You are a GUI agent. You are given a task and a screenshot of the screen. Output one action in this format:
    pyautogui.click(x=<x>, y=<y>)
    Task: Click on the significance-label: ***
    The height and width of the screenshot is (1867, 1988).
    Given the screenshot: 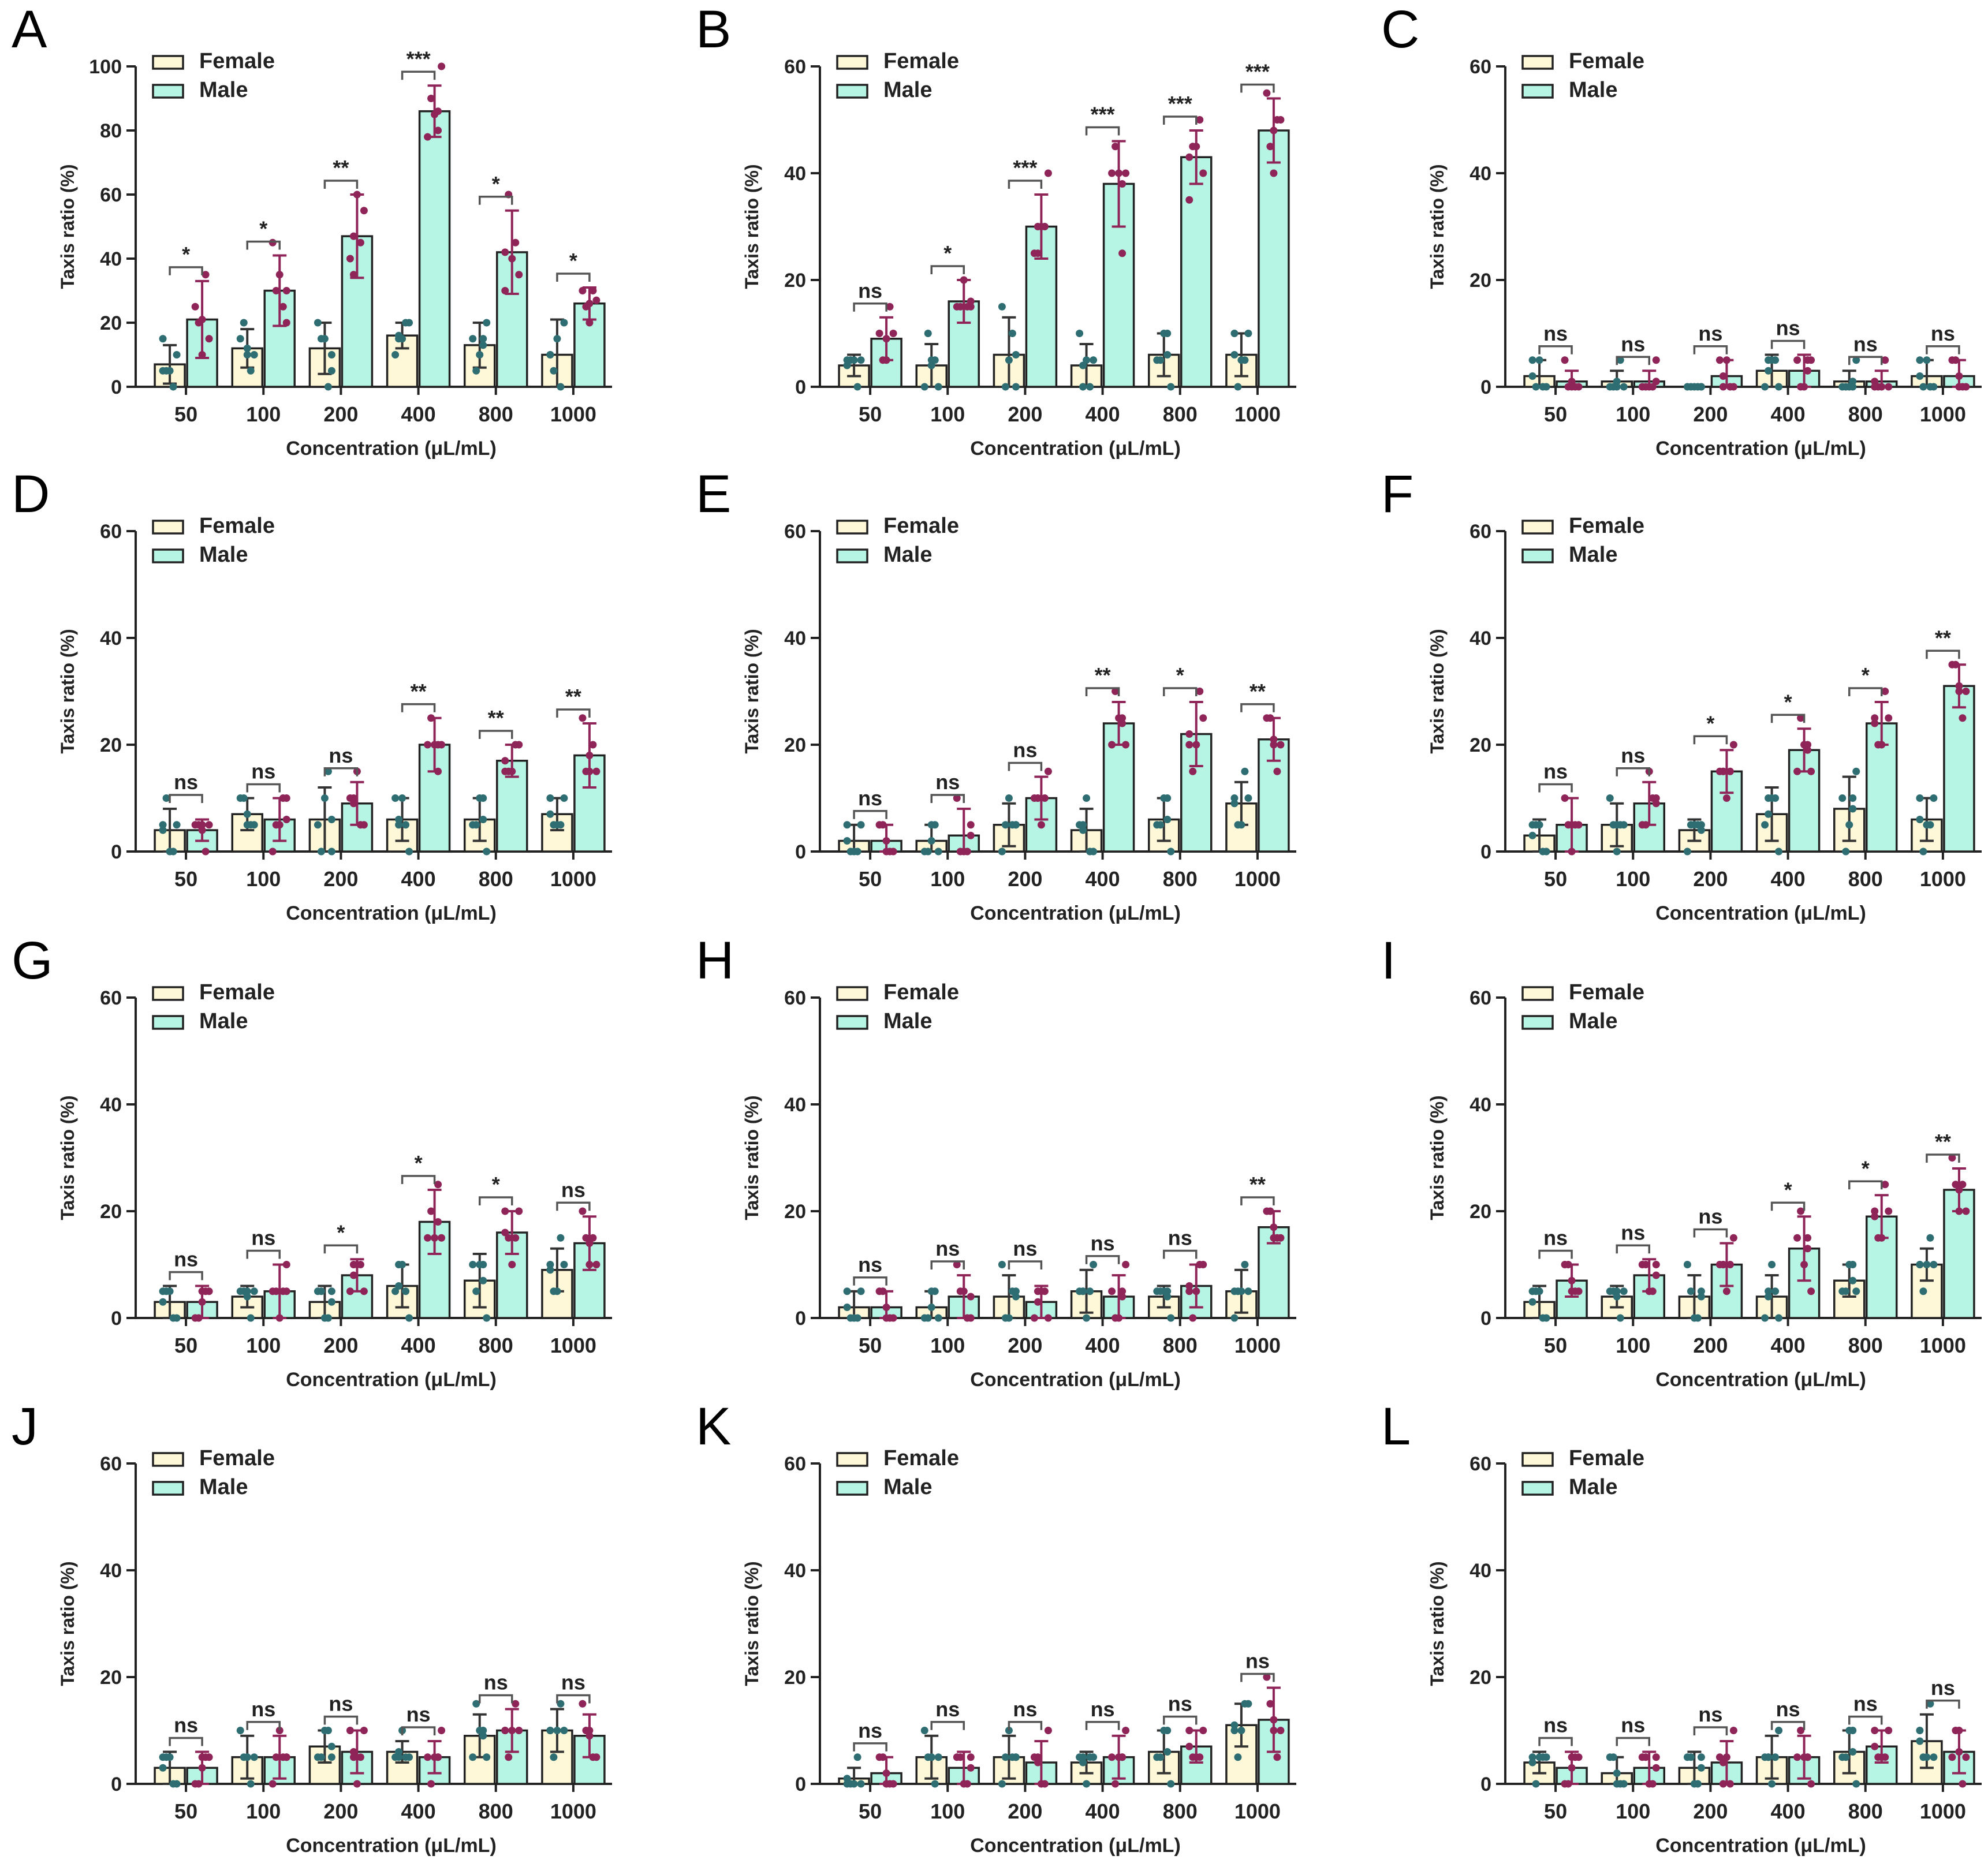 What is the action you would take?
    pyautogui.click(x=1180, y=103)
    